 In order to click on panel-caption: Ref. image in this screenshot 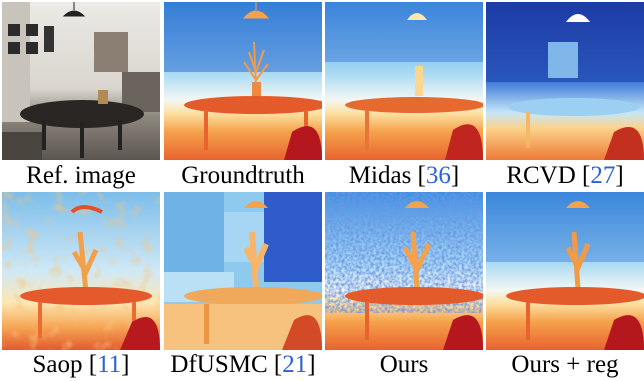, I will do `click(81, 176)`.